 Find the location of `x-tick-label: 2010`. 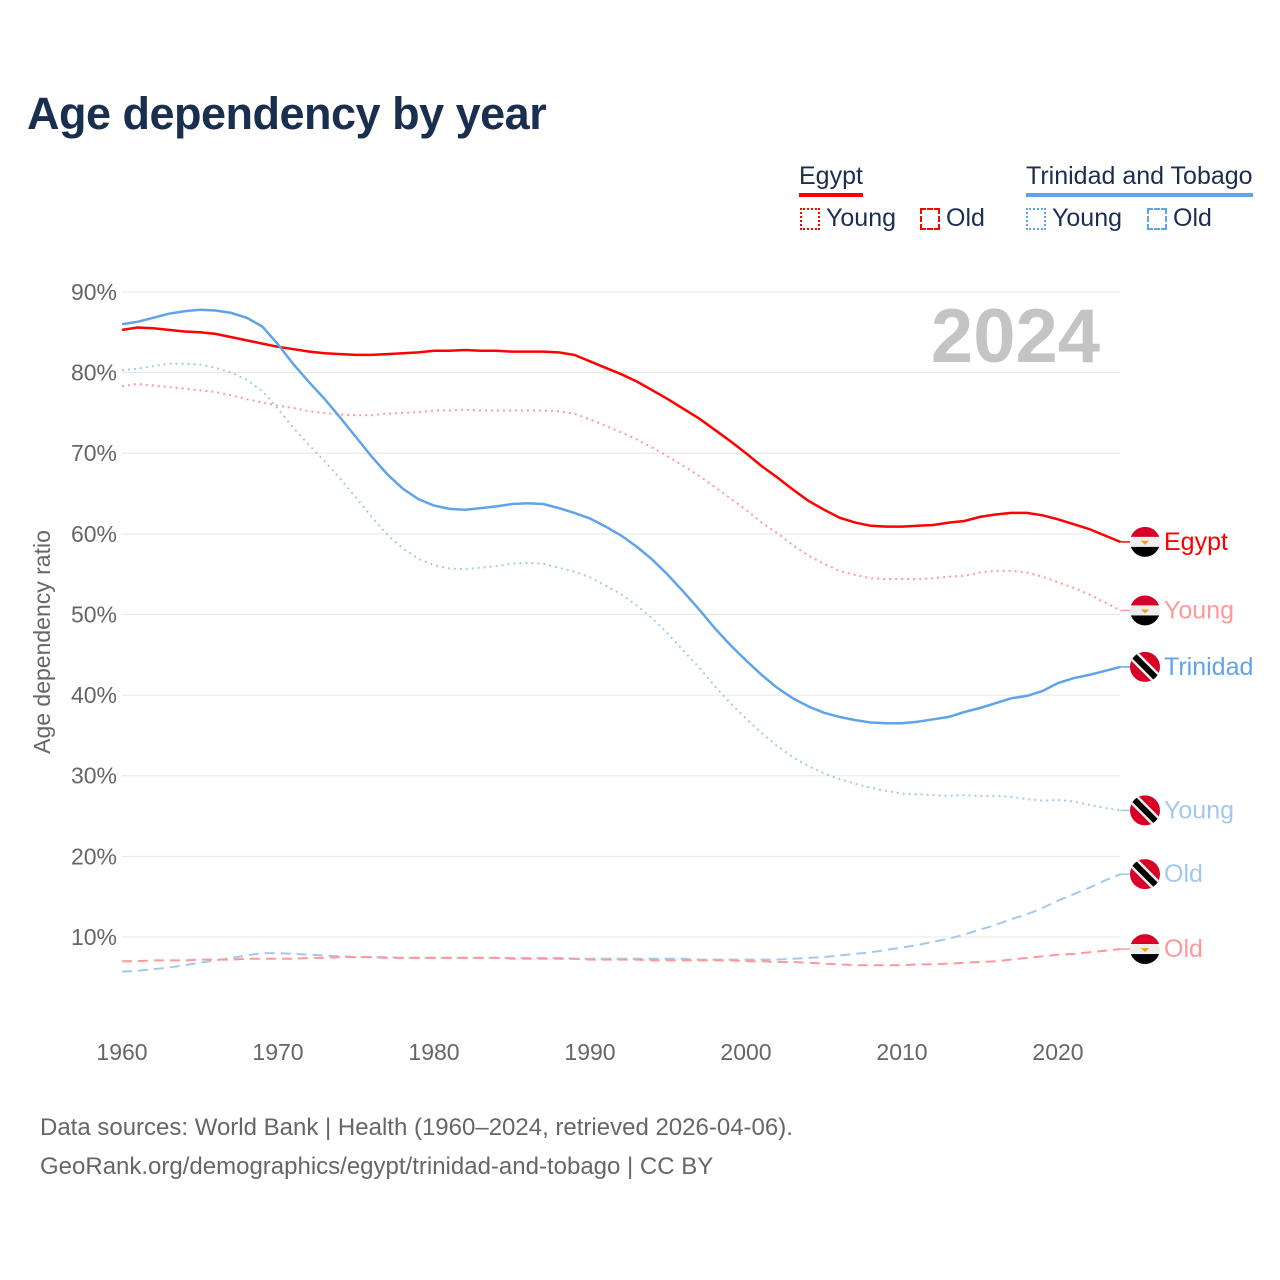

x-tick-label: 2010 is located at coordinates (901, 1052).